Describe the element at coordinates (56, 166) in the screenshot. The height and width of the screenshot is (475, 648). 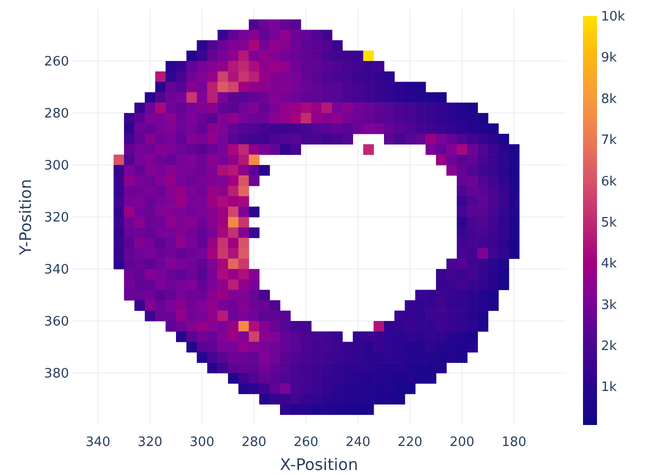
I see `y-tick-label: 300` at that location.